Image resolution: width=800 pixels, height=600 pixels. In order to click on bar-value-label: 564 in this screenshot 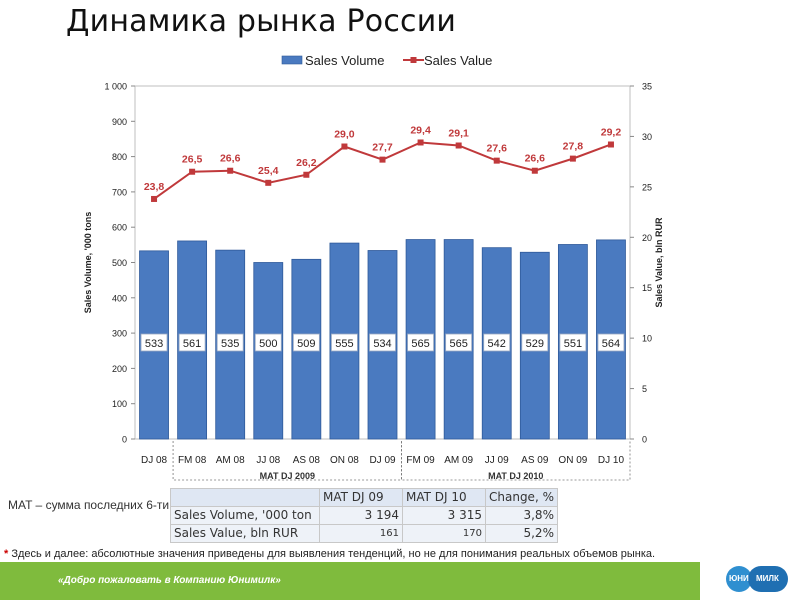, I will do `click(611, 344)`.